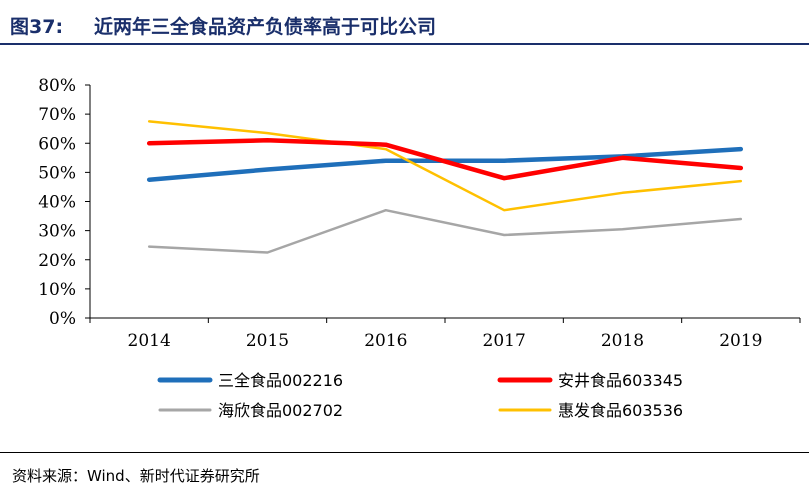  What do you see at coordinates (385, 341) in the screenshot?
I see `x-tick-label: 2016` at bounding box center [385, 341].